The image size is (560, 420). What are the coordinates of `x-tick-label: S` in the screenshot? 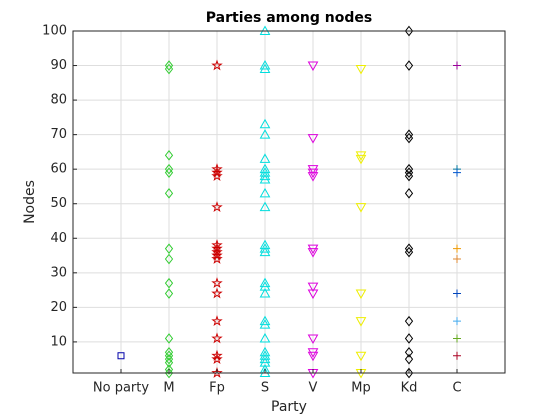 It's located at (265, 388).